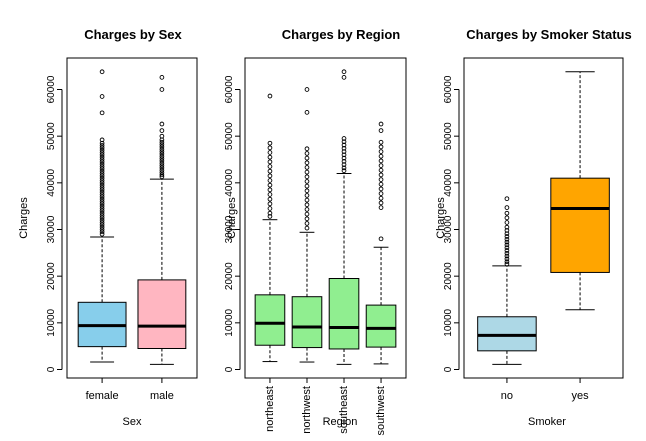  Describe the element at coordinates (344, 217) in the screenshot. I see `box-southeast` at that location.